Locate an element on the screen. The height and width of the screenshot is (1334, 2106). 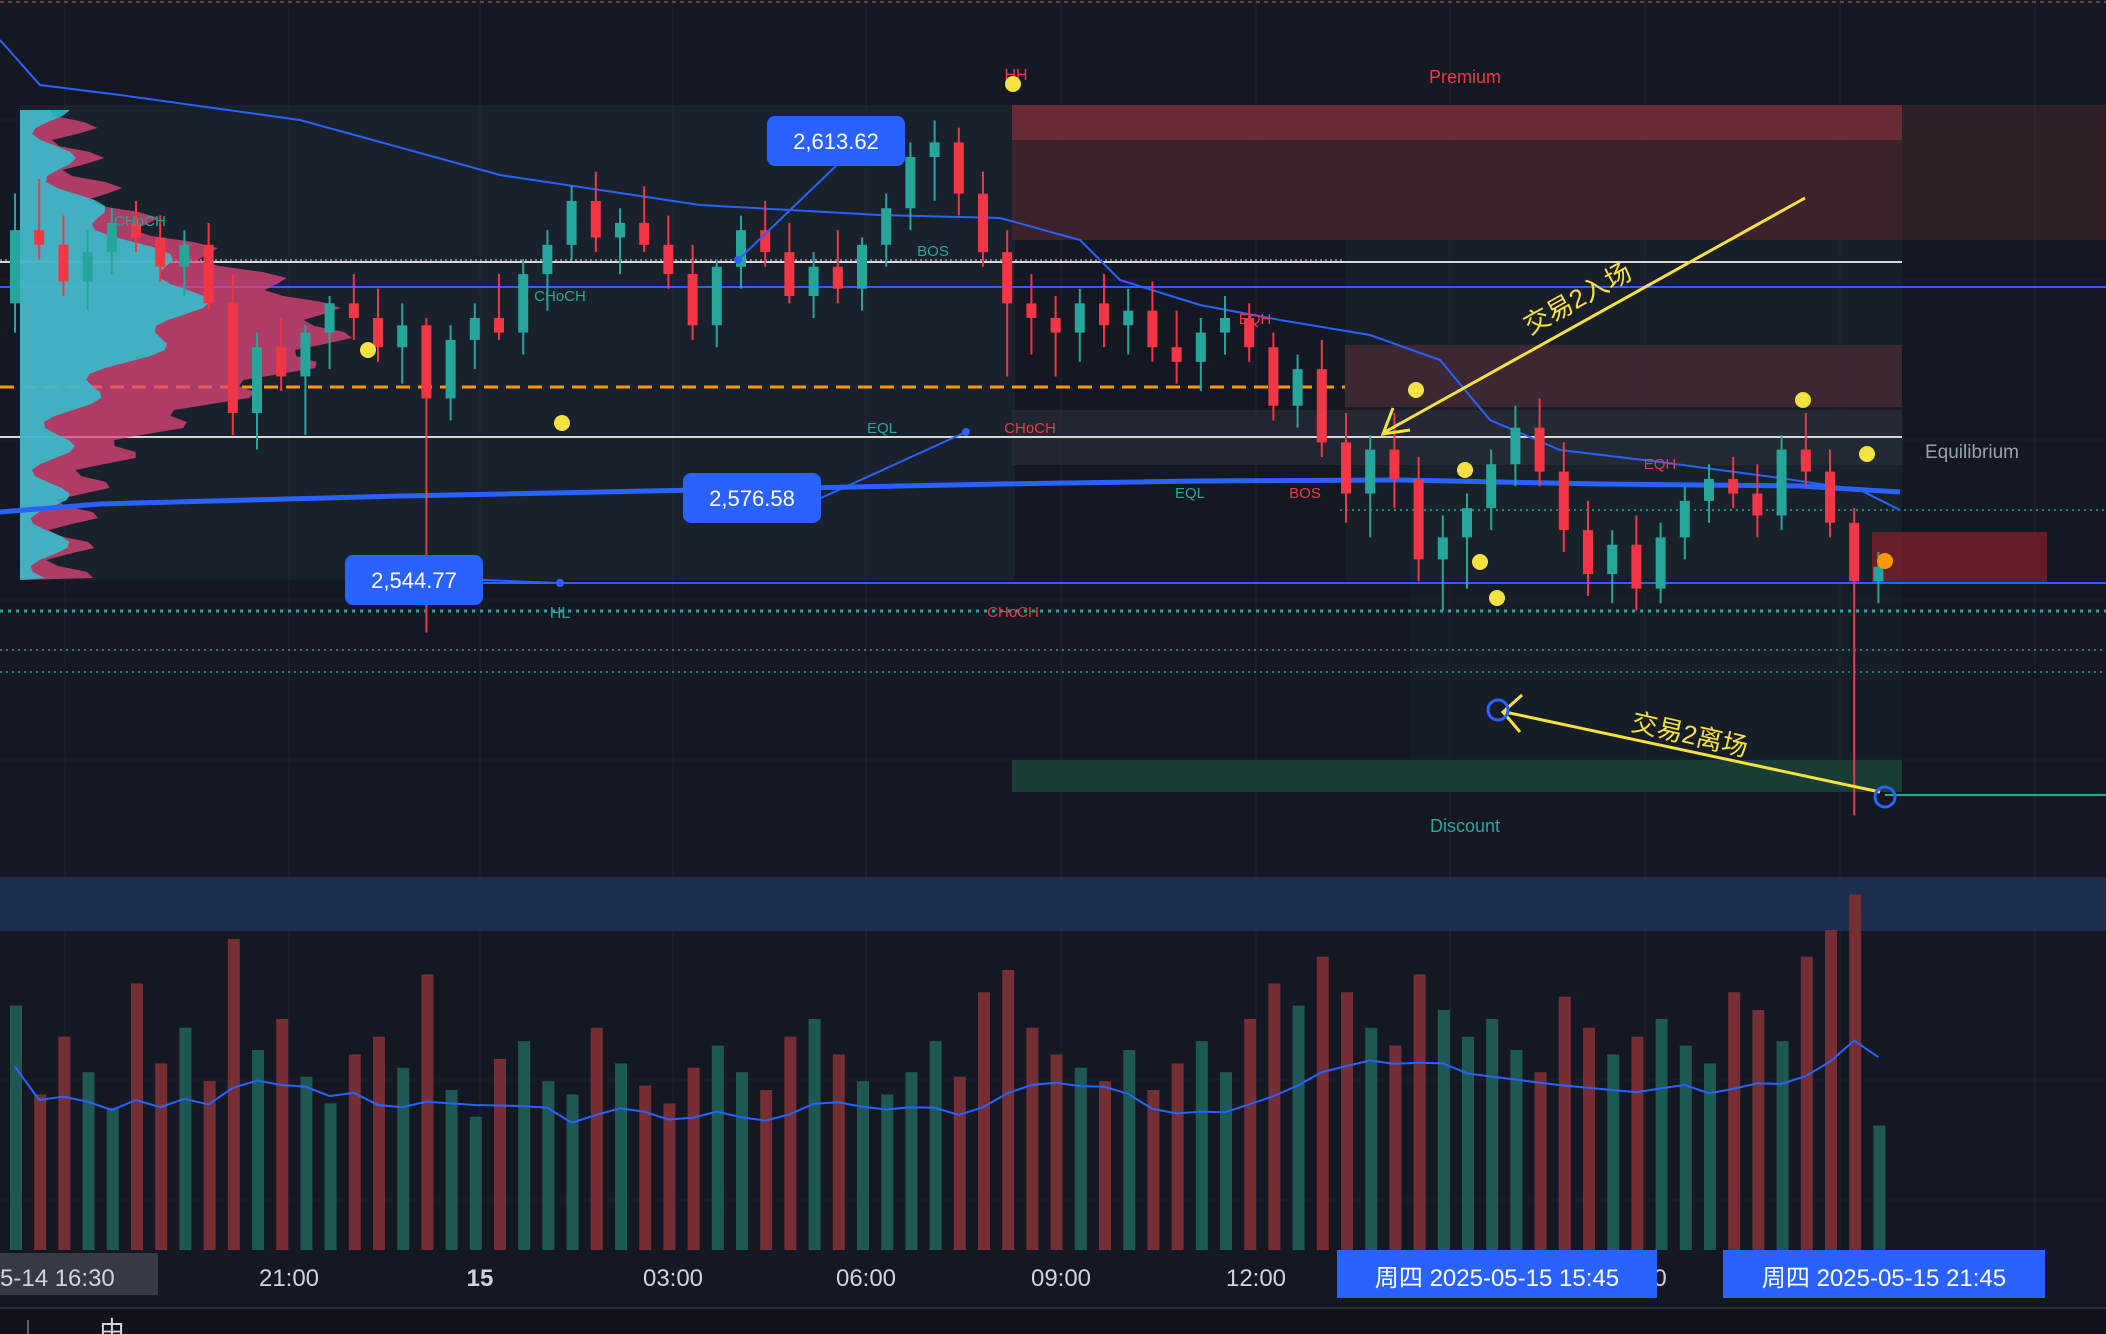
premium-label: Premium is located at coordinates (1465, 77).